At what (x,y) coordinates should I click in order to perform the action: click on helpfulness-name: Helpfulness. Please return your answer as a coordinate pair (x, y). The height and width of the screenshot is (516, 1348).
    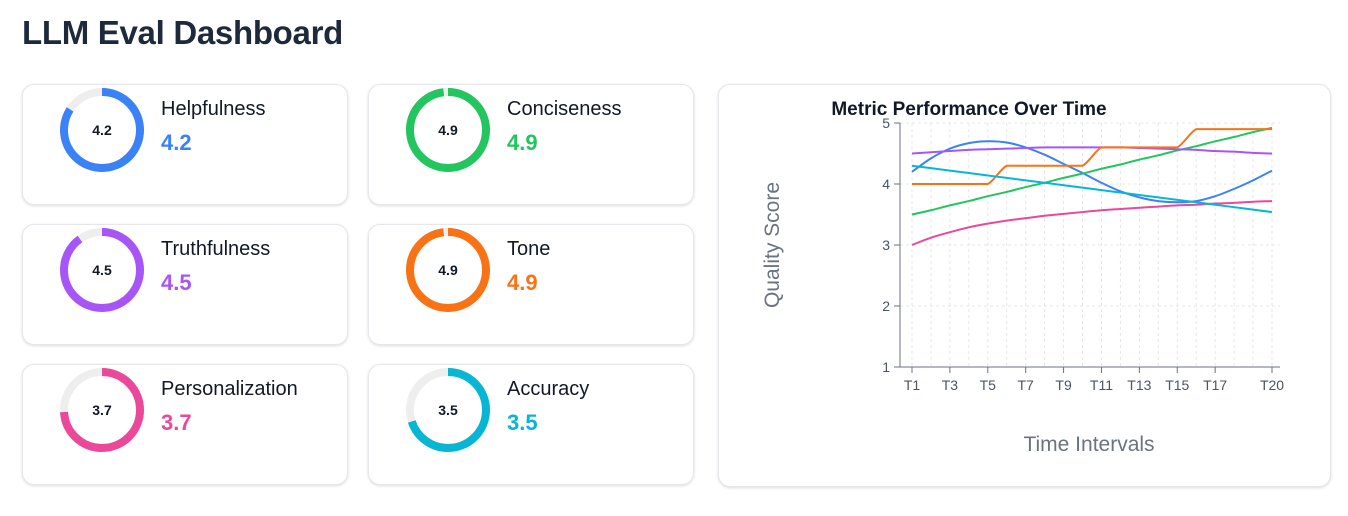
    Looking at the image, I should click on (213, 109).